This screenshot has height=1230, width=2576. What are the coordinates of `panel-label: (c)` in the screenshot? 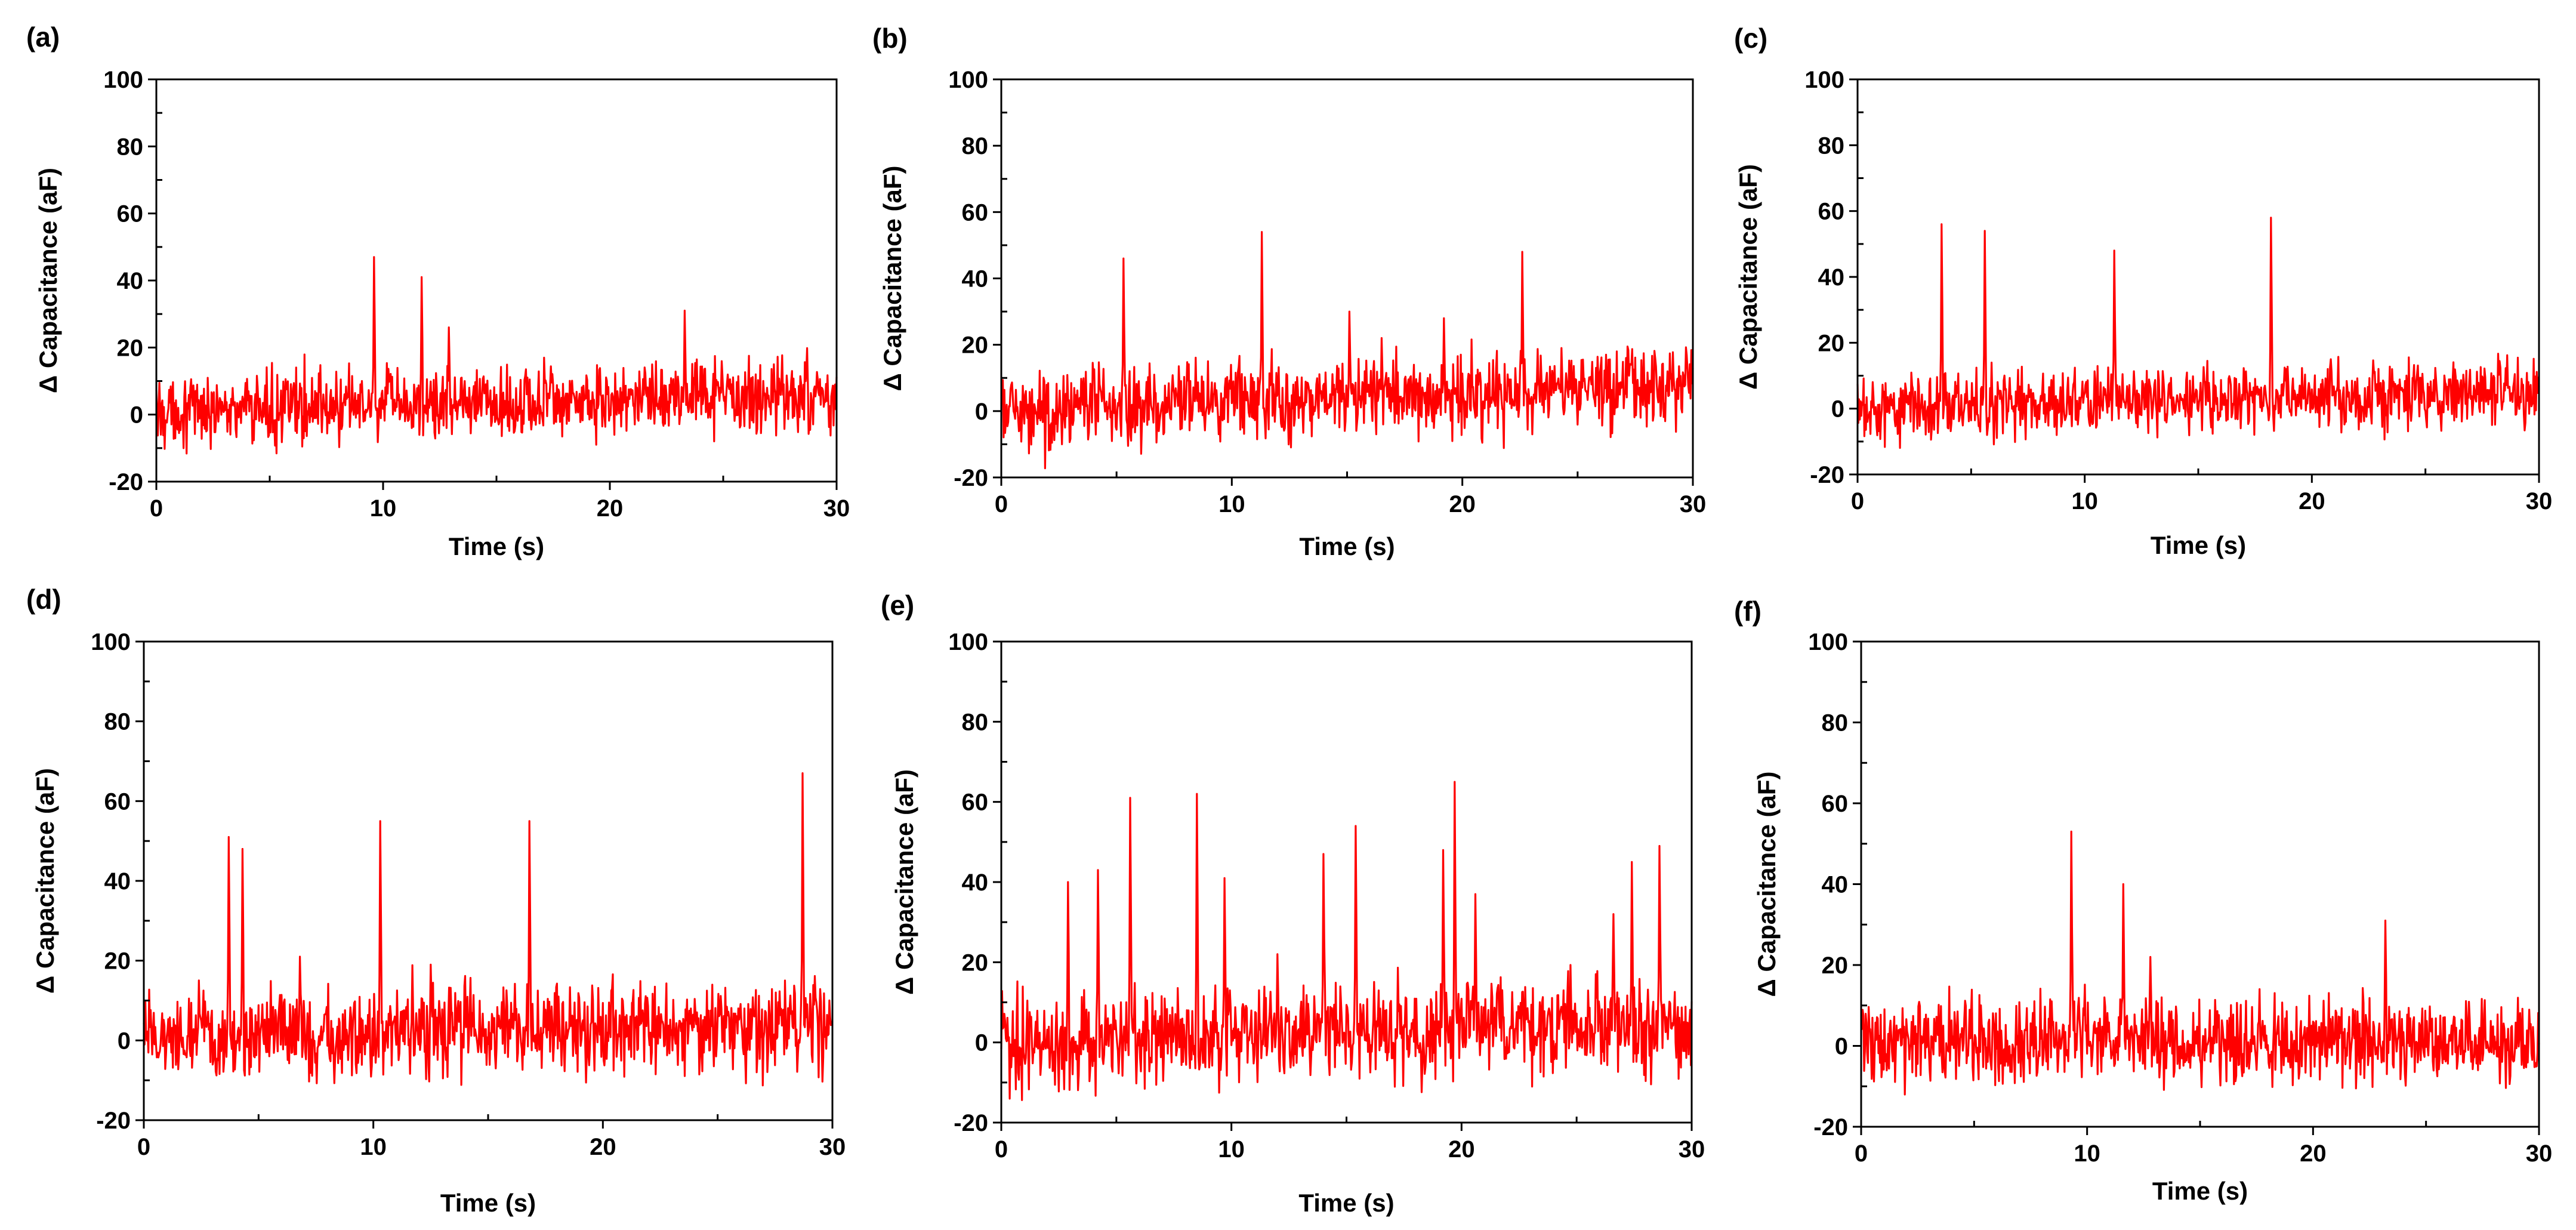 It's located at (1751, 39).